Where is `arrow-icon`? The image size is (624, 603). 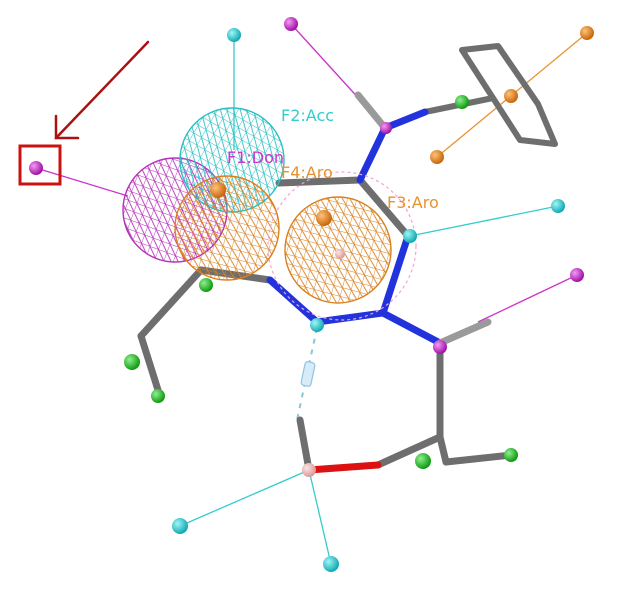
arrow-icon is located at coordinates (102, 90).